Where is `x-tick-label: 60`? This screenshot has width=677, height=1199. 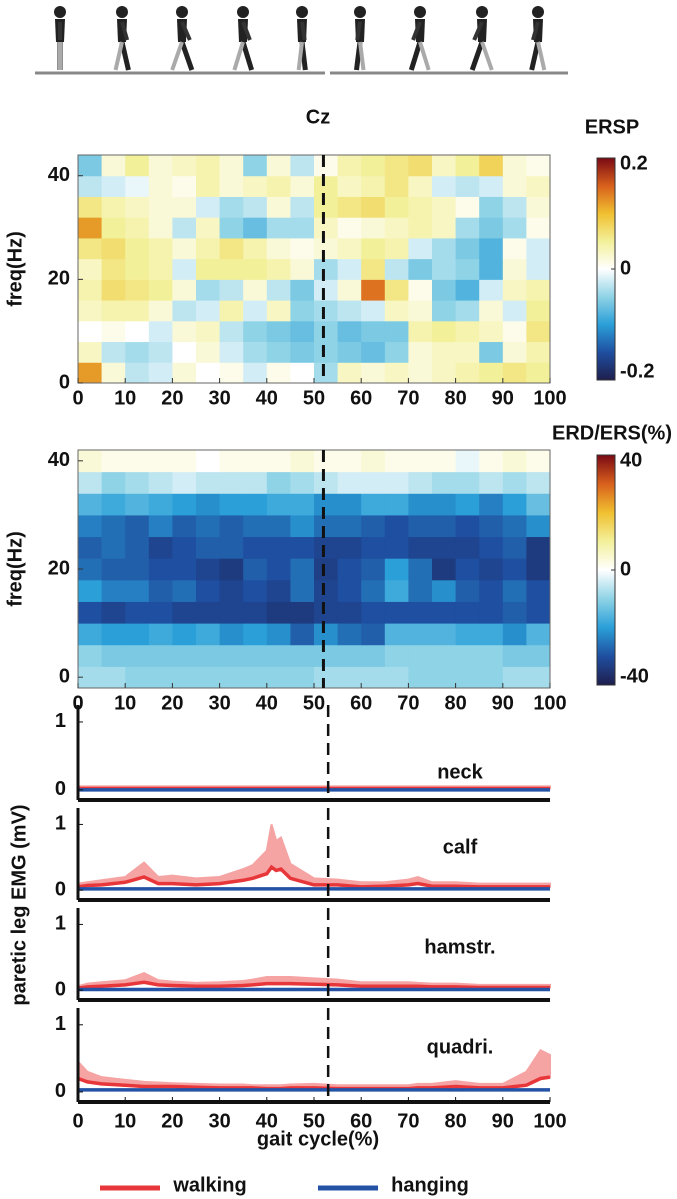
x-tick-label: 60 is located at coordinates (361, 1121).